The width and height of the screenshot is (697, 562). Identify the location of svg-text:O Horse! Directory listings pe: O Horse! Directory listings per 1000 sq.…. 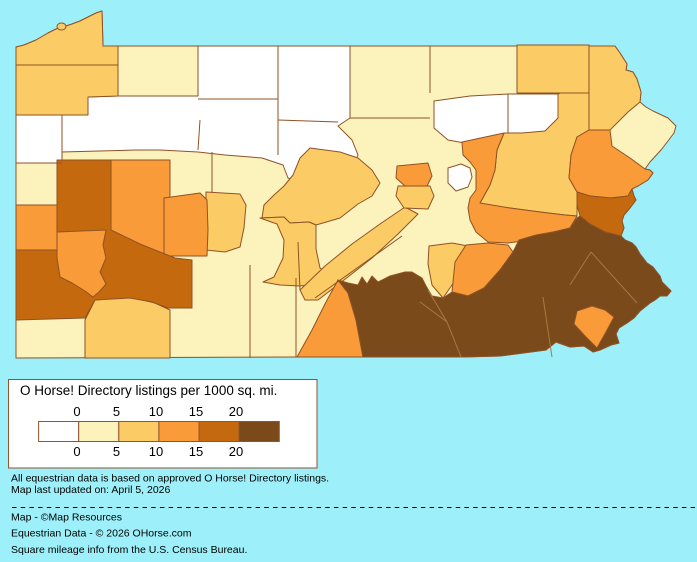
(148, 390).